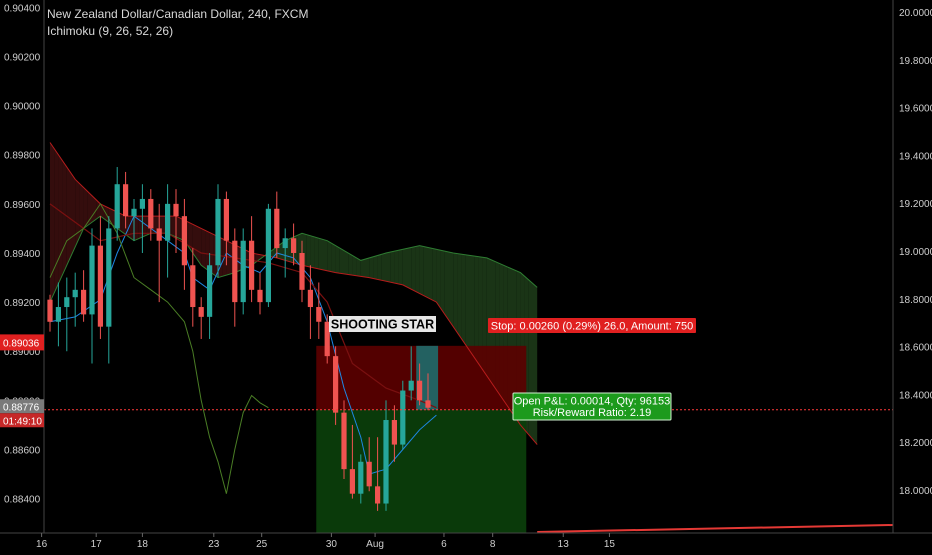 This screenshot has height=555, width=932. I want to click on pattern-label: SHOOTING STAR, so click(382, 325).